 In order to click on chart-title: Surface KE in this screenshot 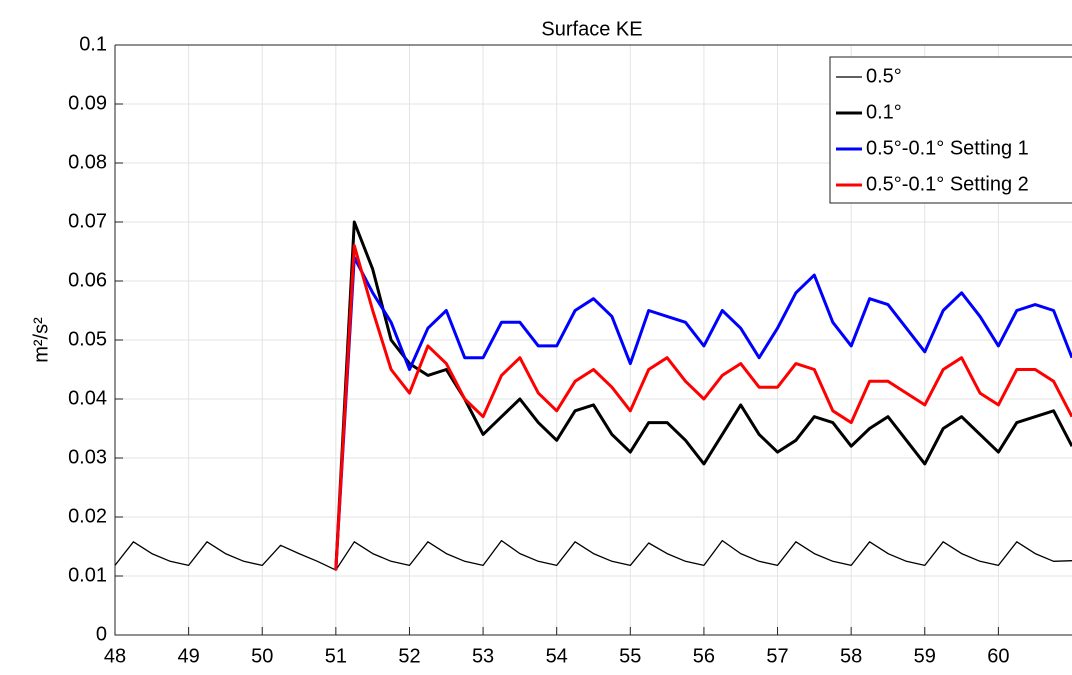, I will do `click(591, 29)`.